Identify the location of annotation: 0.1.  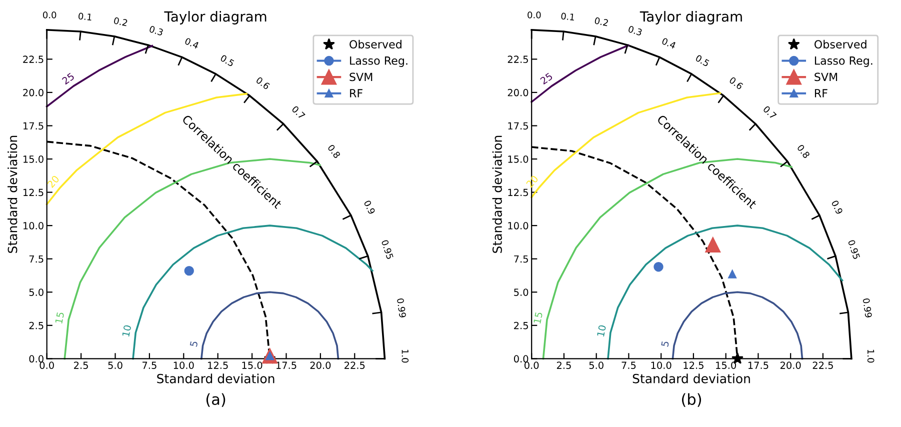
(567, 16).